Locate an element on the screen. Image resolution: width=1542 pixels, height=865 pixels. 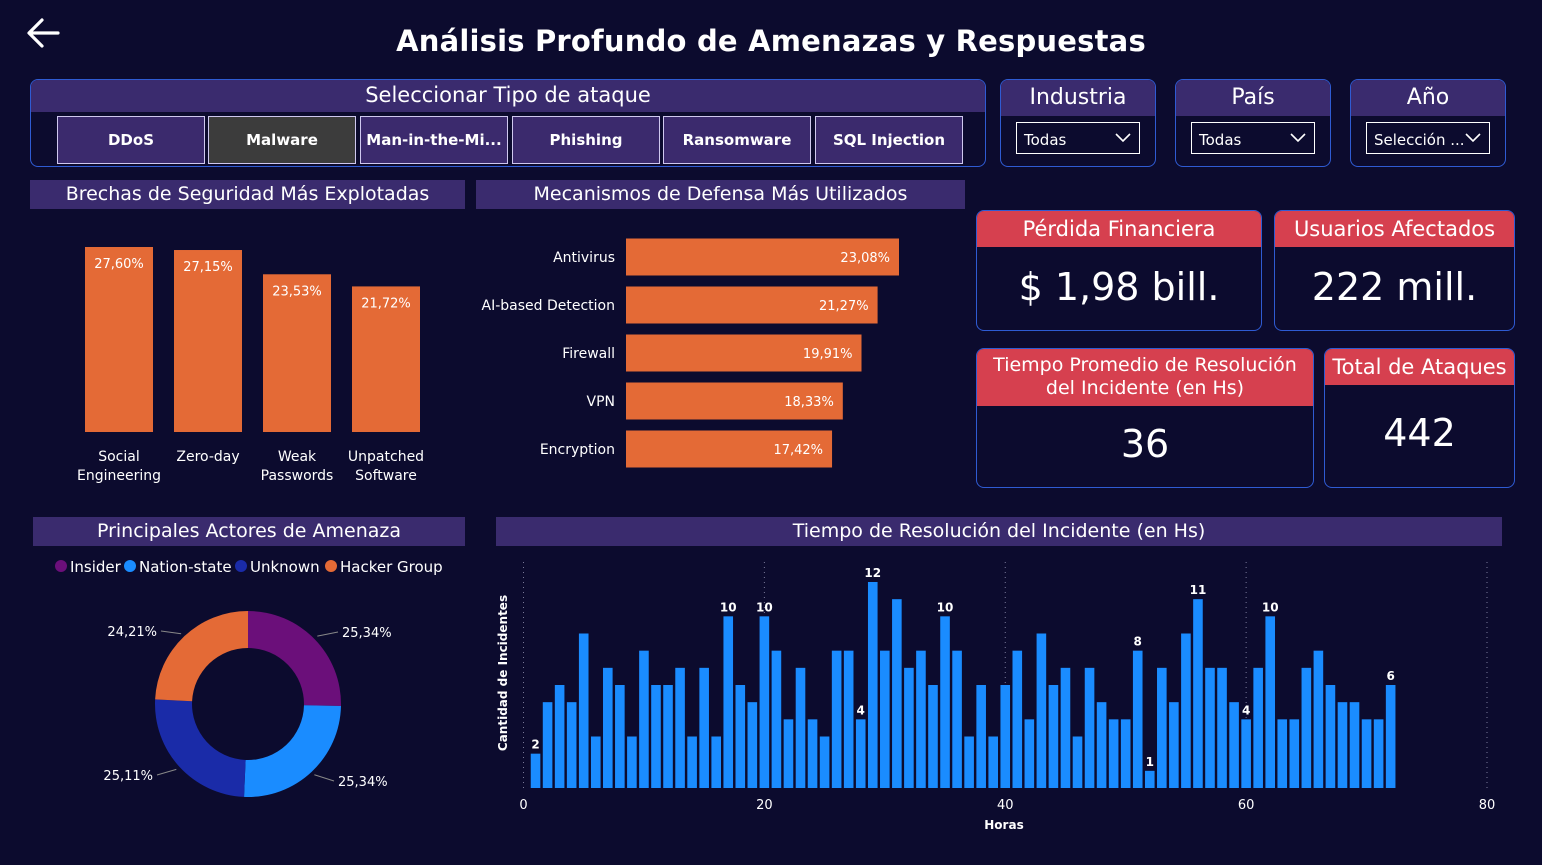
legend-label: Unknown is located at coordinates (285, 567).